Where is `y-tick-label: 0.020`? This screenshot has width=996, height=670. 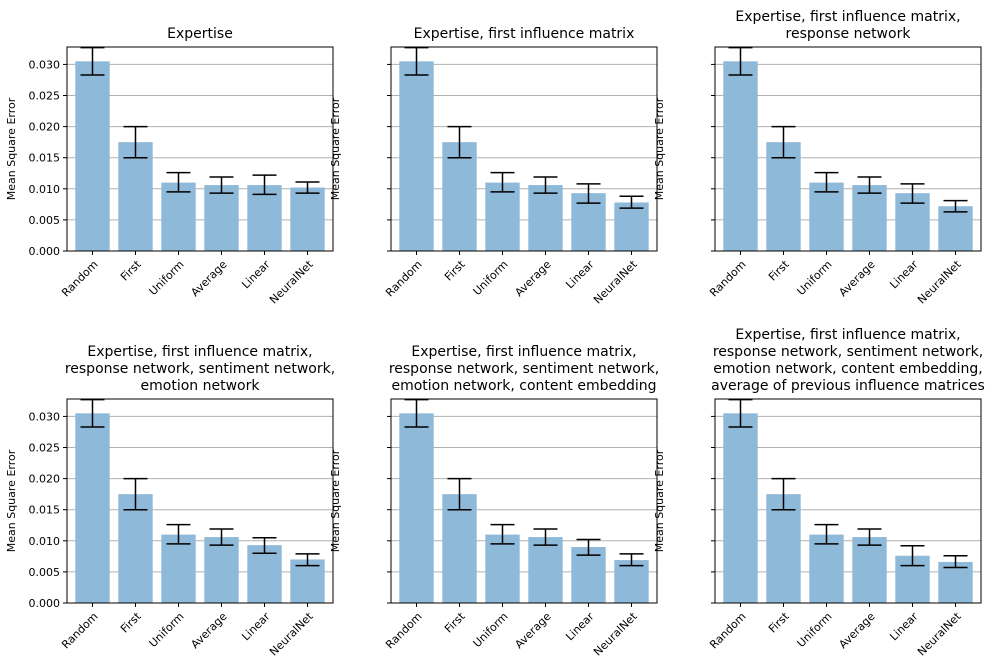 y-tick-label: 0.020 is located at coordinates (45, 479).